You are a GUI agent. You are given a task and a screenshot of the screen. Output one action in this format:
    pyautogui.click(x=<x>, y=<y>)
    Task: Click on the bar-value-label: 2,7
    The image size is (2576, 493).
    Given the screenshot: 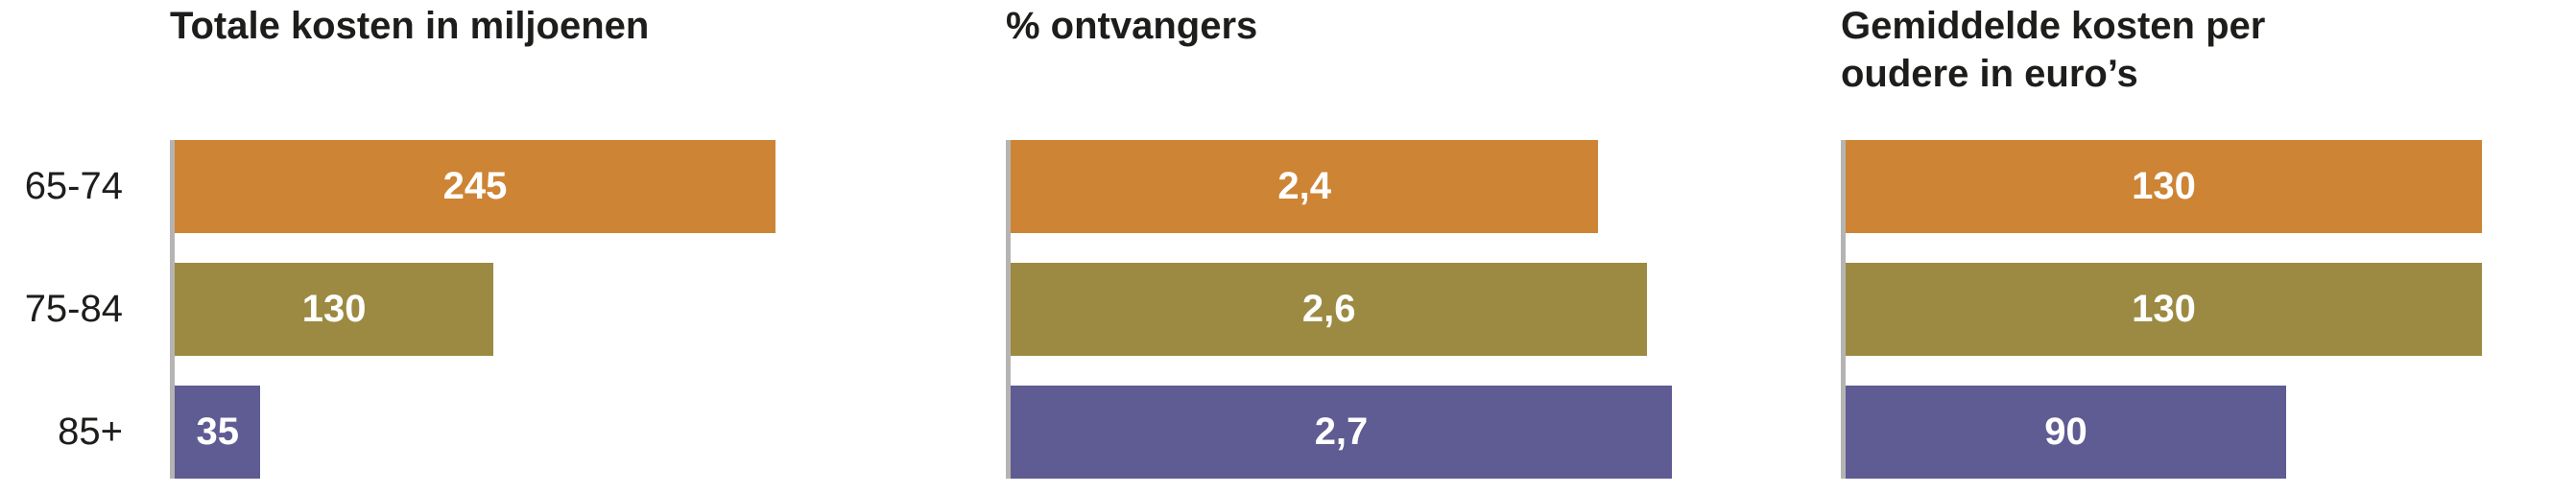 What is the action you would take?
    pyautogui.click(x=1341, y=432)
    